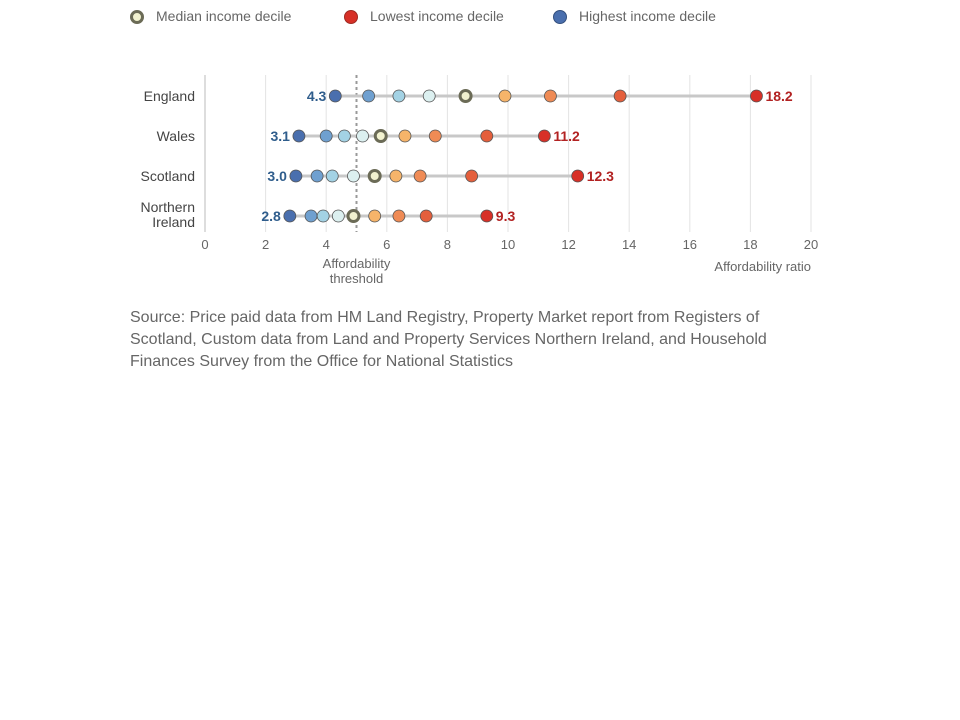 The width and height of the screenshot is (960, 720). I want to click on x-tick-label-20: 20, so click(811, 244).